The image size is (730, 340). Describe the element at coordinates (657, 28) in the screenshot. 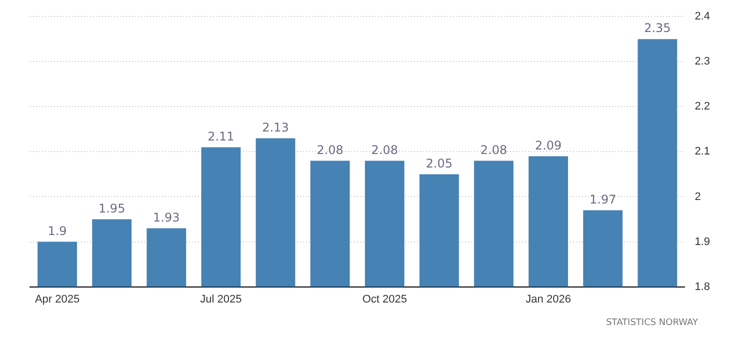

I see `data-label: 2.35` at that location.